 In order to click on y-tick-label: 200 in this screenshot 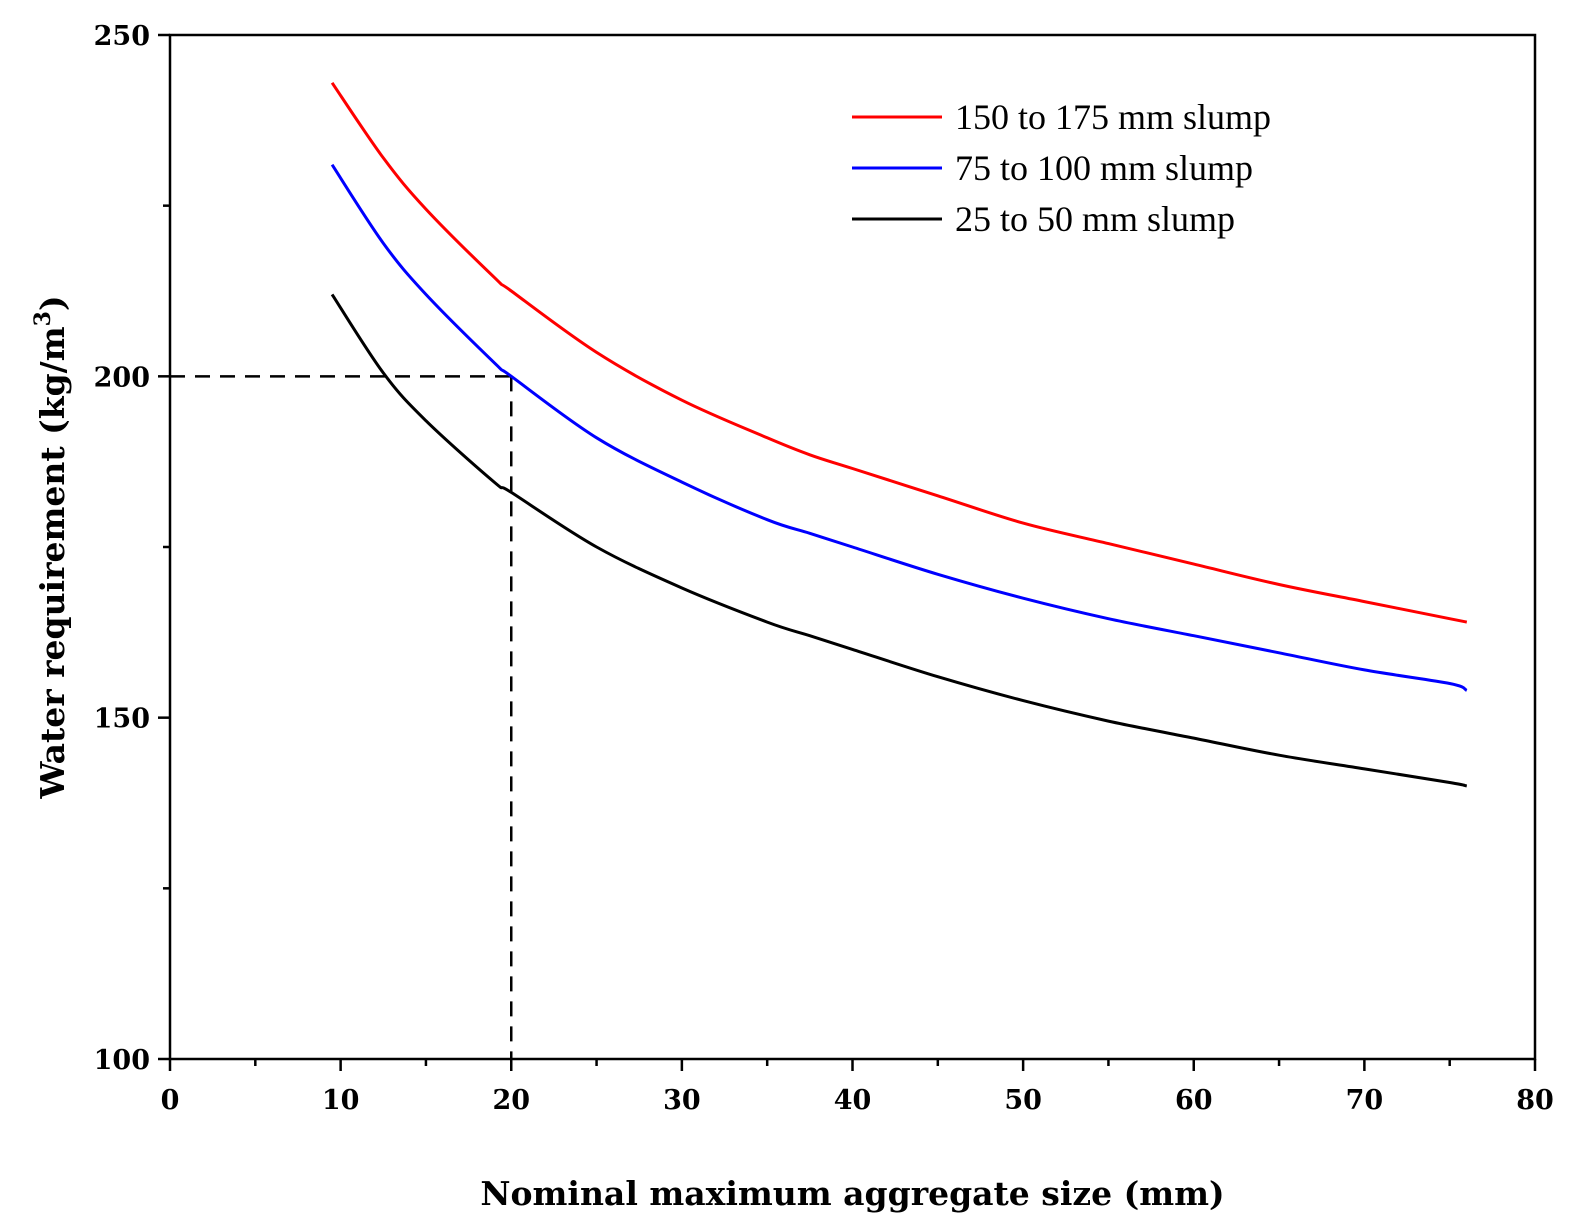, I will do `click(122, 377)`.